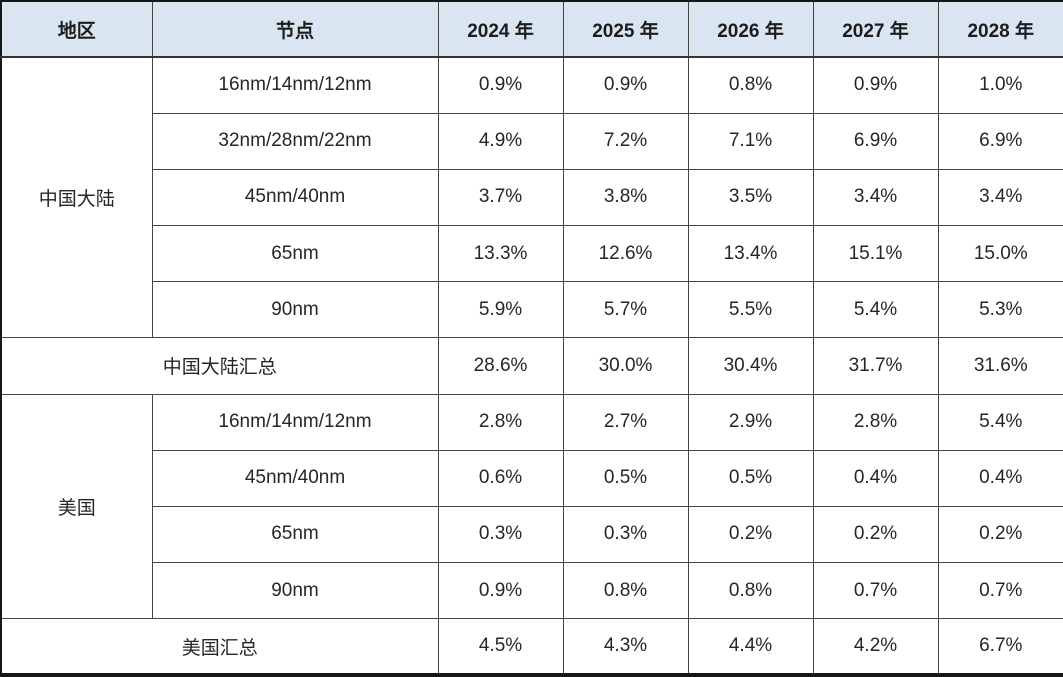  Describe the element at coordinates (875, 366) in the screenshot. I see `summary-value-cell: 31.7%` at that location.